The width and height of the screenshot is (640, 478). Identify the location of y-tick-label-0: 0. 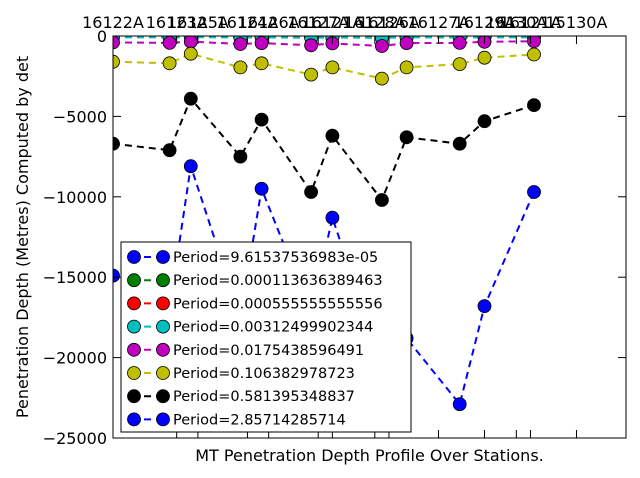
(102, 36).